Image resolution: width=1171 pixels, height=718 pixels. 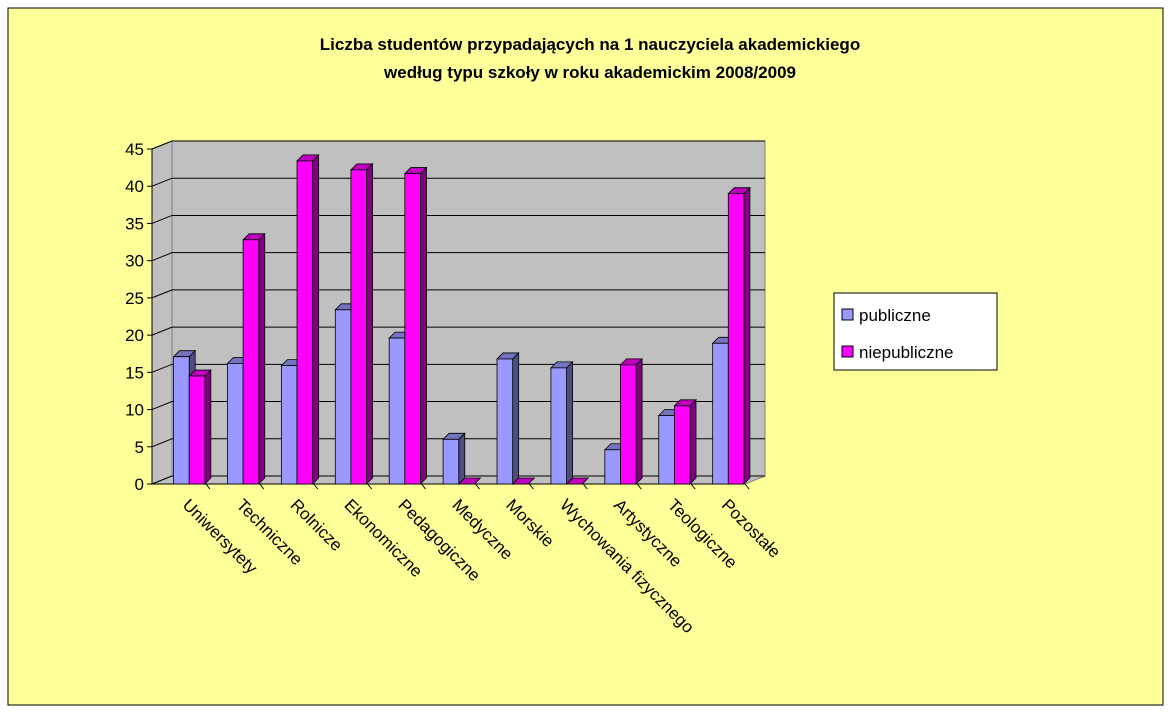 I want to click on legend-label: niepubliczne, so click(x=906, y=352).